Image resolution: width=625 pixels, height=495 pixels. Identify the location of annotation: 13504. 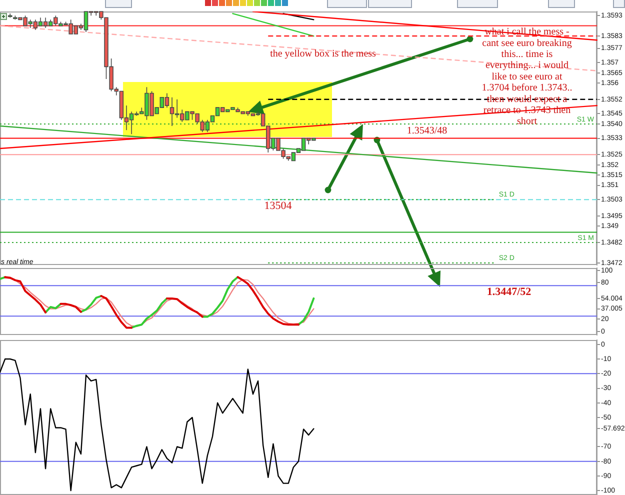
(278, 206).